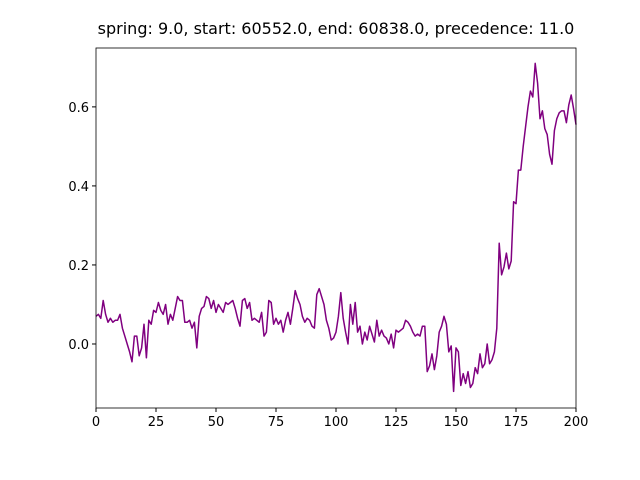 This screenshot has height=480, width=640. Describe the element at coordinates (276, 422) in the screenshot. I see `x-tick-label: 75` at that location.